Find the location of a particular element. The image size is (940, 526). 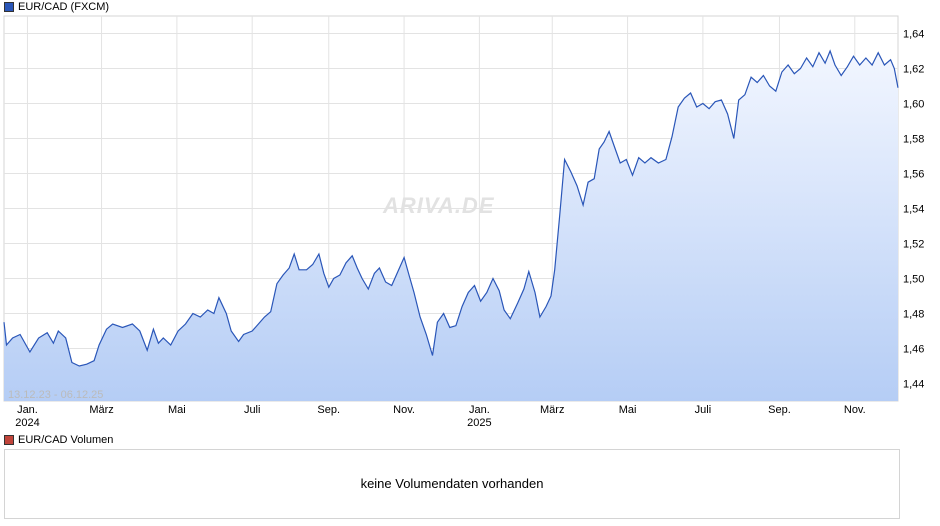

y-tick-label: 1,48 is located at coordinates (913, 315).